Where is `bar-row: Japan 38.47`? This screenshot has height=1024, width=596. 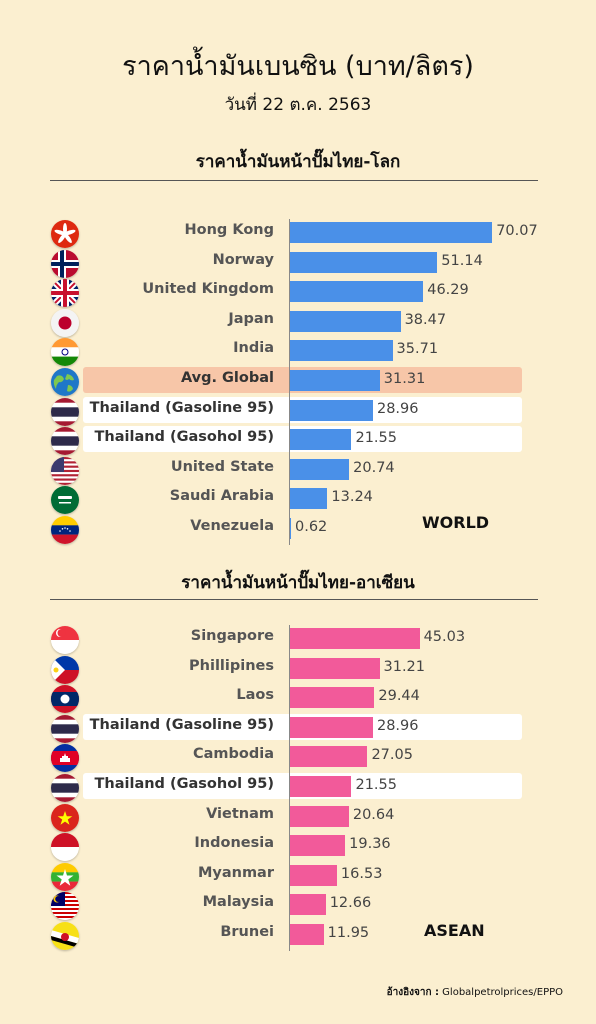 bar-row: Japan 38.47 is located at coordinates (298, 321).